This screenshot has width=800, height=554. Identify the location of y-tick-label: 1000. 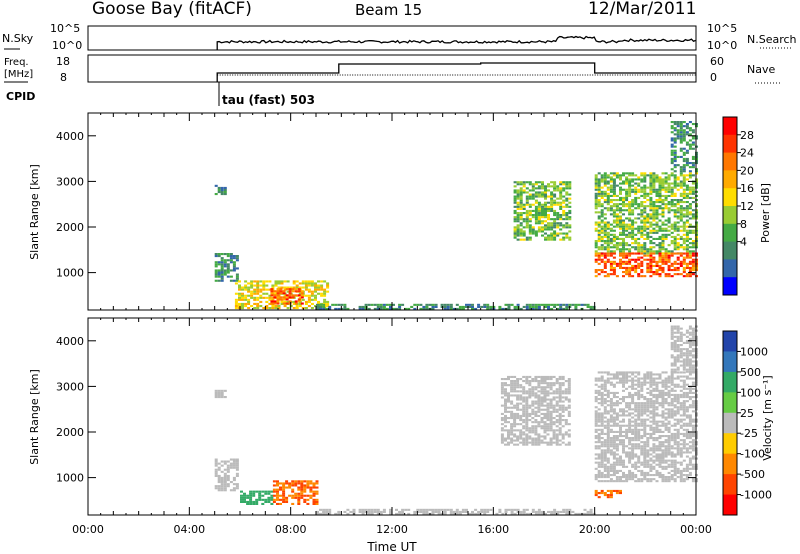
(70, 273).